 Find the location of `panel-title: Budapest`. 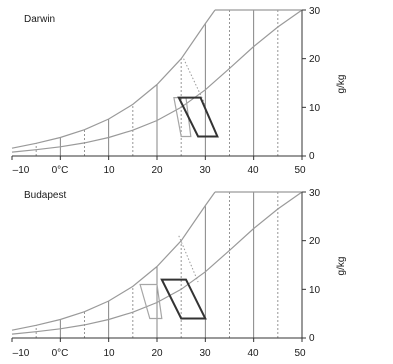

panel-title: Budapest is located at coordinates (45, 195).